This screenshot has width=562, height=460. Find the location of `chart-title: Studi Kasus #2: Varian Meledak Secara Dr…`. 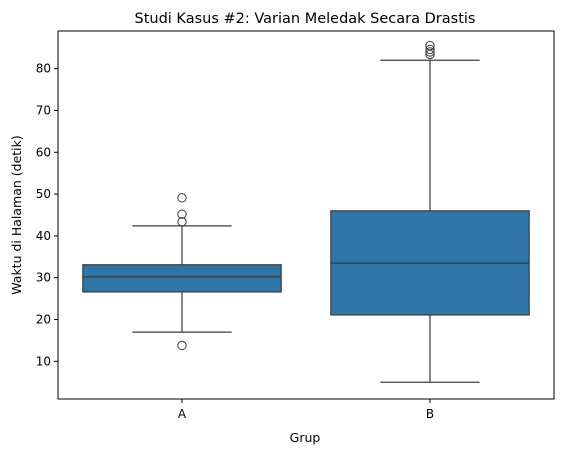

chart-title: Studi Kasus #2: Varian Meledak Secara Dr… is located at coordinates (305, 19).